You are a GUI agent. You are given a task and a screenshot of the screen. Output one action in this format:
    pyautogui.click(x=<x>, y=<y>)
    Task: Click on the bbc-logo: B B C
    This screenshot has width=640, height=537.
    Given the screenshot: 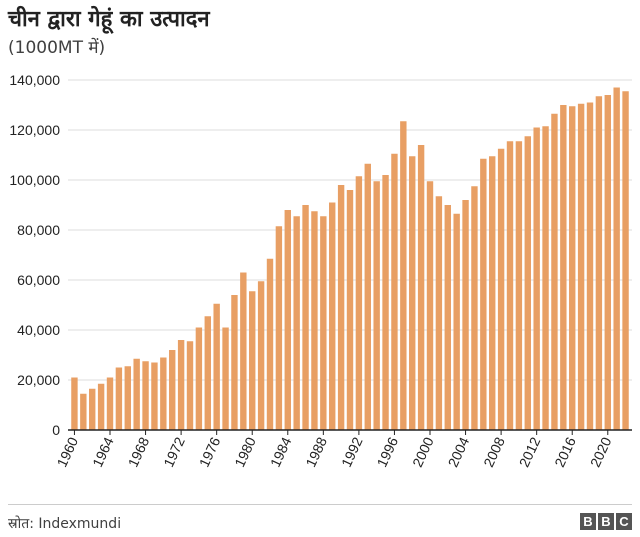 What is the action you would take?
    pyautogui.click(x=606, y=521)
    